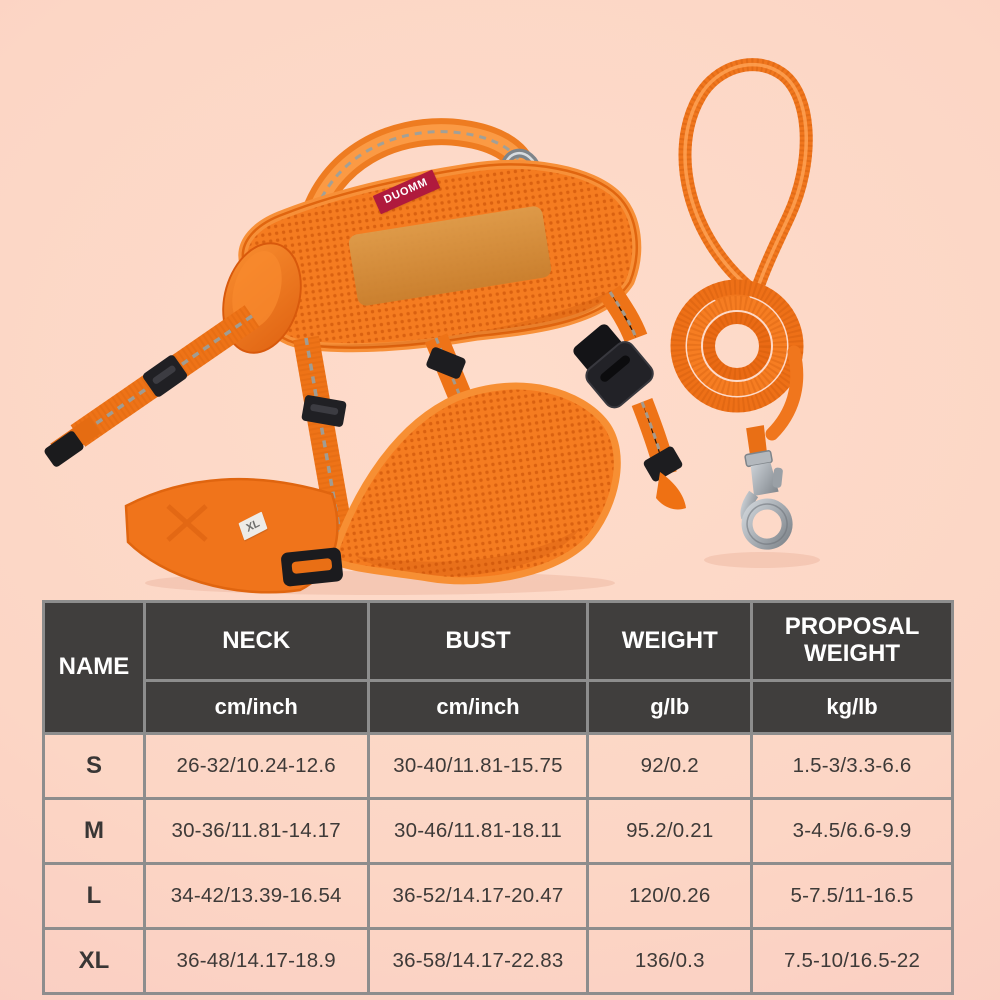  What do you see at coordinates (852, 707) in the screenshot?
I see `unit-proposal-weight: kg/lb` at bounding box center [852, 707].